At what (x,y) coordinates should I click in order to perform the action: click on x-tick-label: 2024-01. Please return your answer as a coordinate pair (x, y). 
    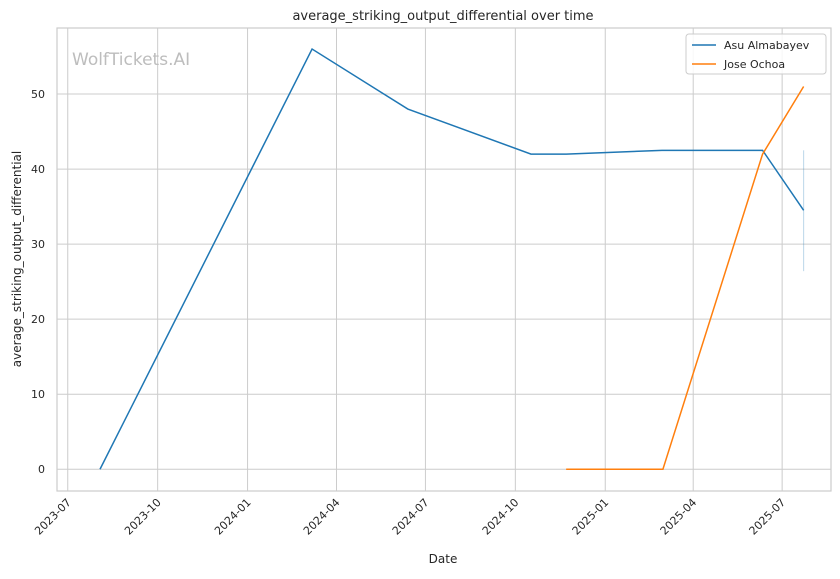
    Looking at the image, I should click on (233, 517).